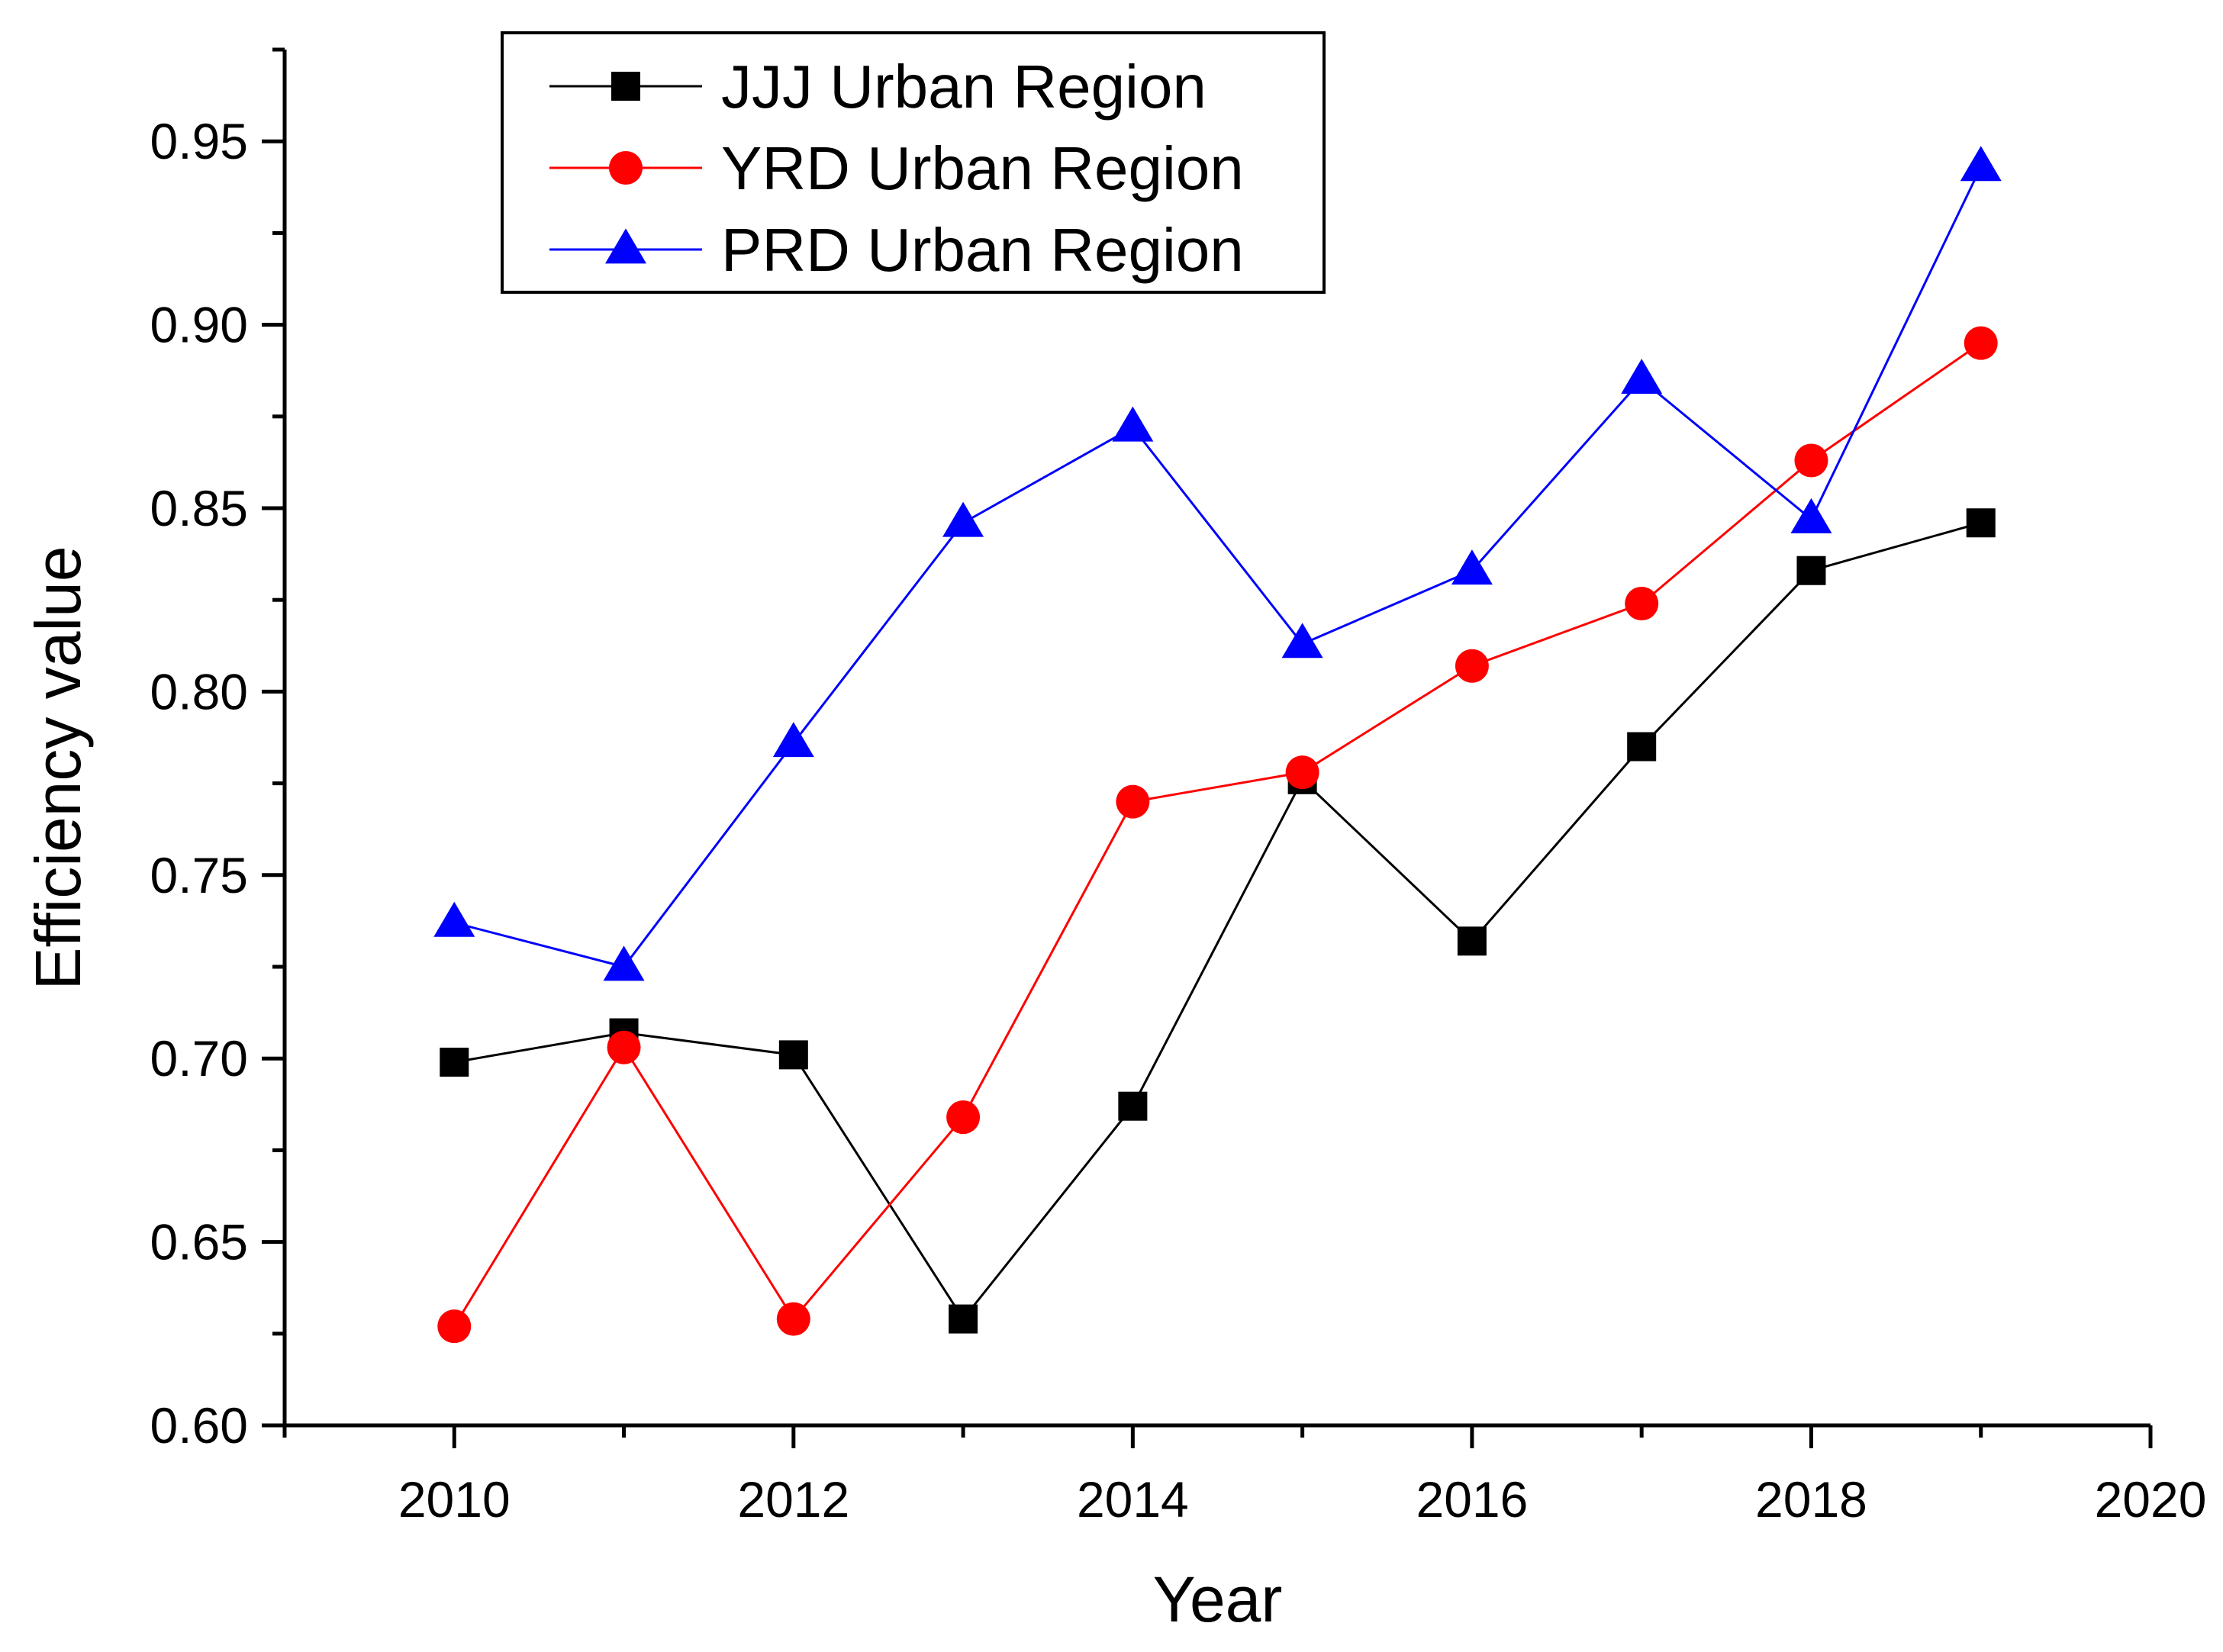 Image resolution: width=2223 pixels, height=1652 pixels. What do you see at coordinates (199, 1425) in the screenshot?
I see `y-tick-label: 0.60` at bounding box center [199, 1425].